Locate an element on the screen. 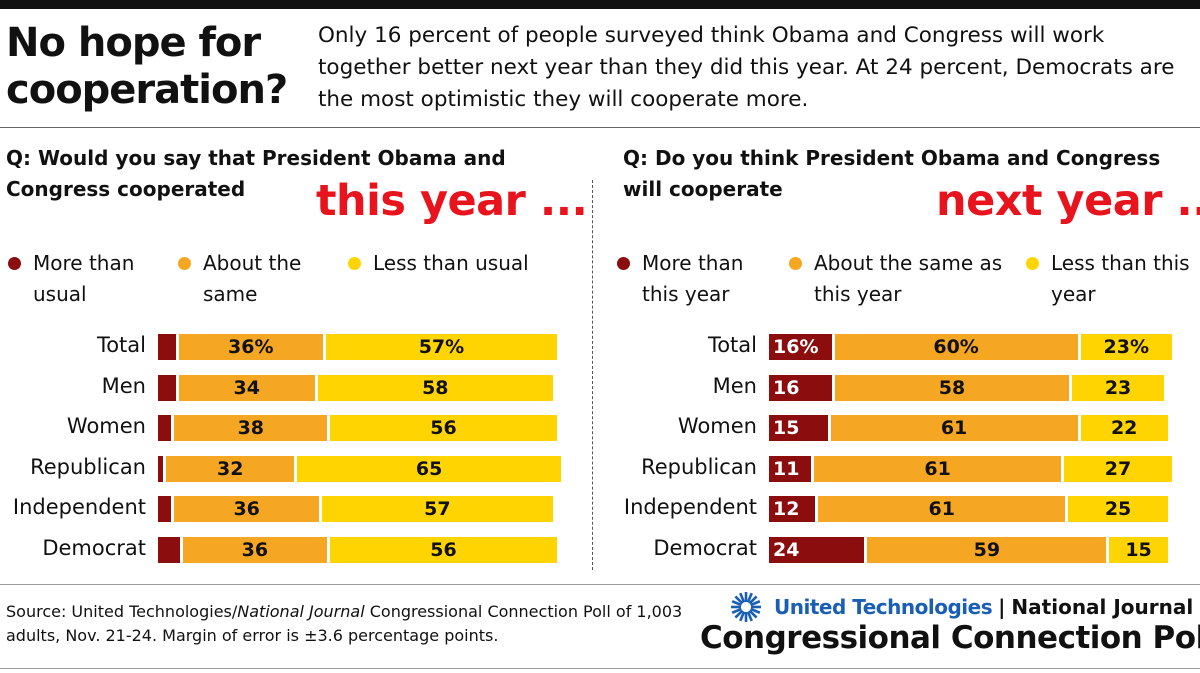 The width and height of the screenshot is (1200, 673). data-label: 27 is located at coordinates (1118, 468).